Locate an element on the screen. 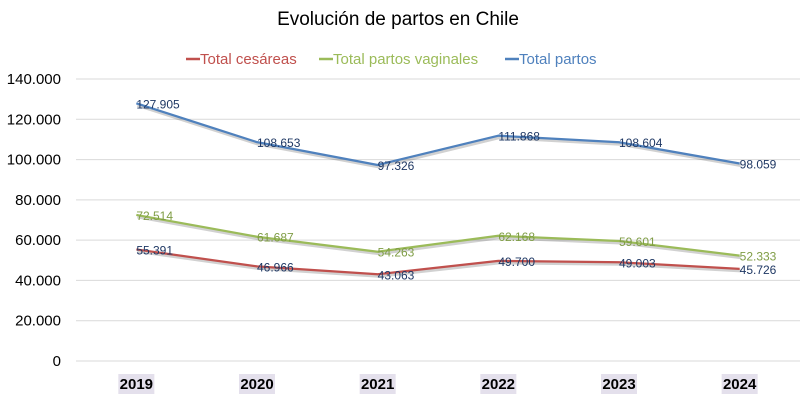  x-tick-label: 2019 is located at coordinates (136, 384).